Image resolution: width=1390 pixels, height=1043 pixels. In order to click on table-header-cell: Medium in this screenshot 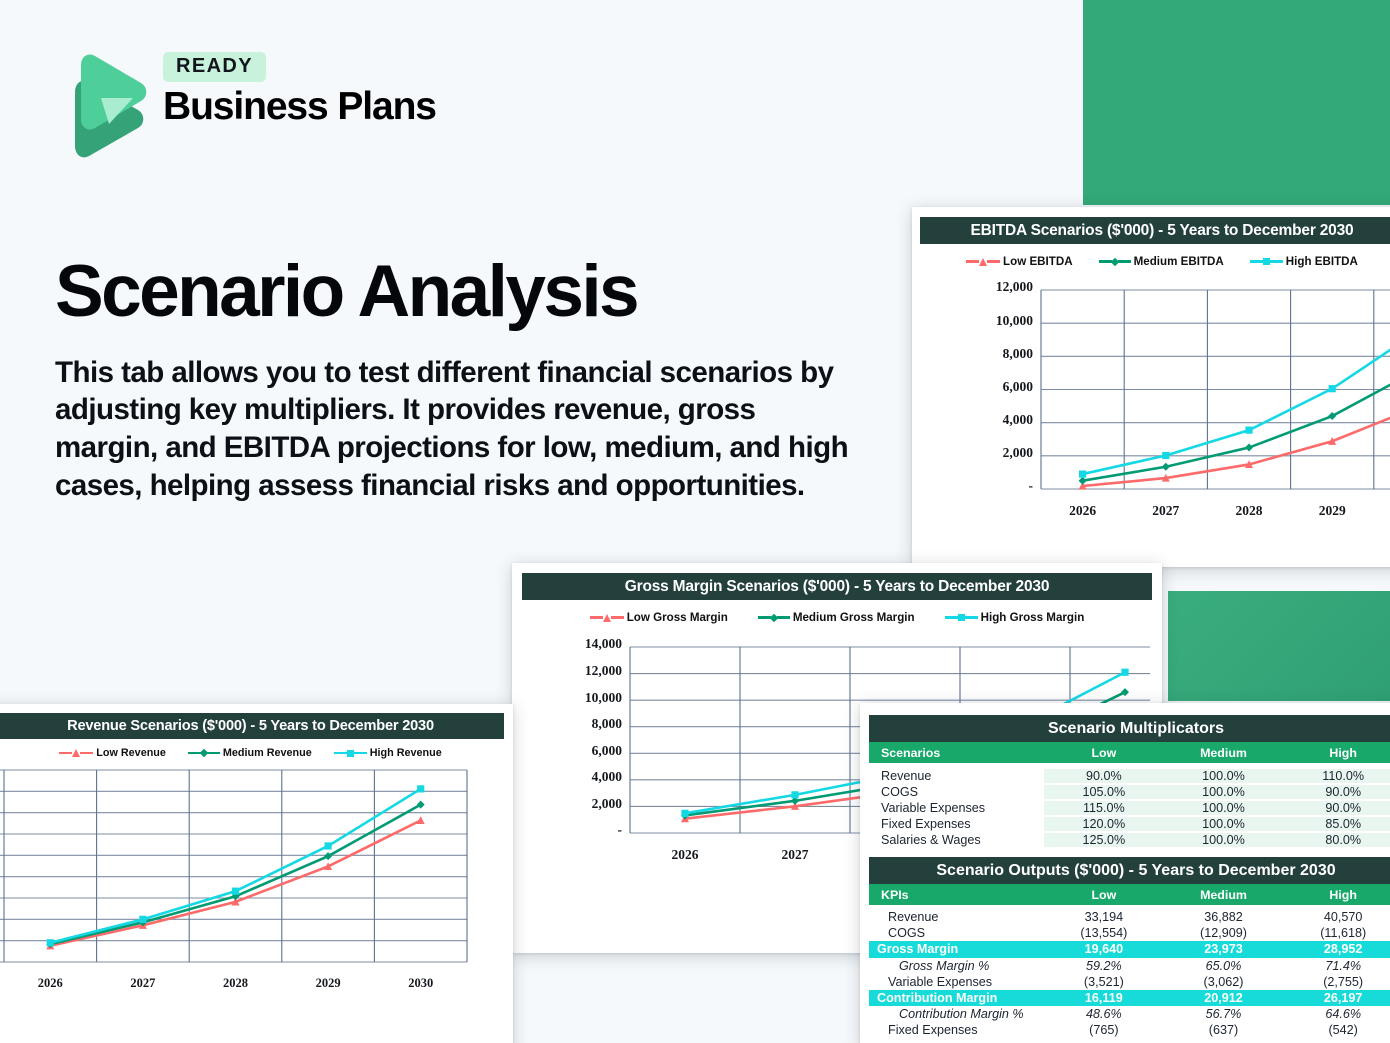, I will do `click(1223, 752)`.